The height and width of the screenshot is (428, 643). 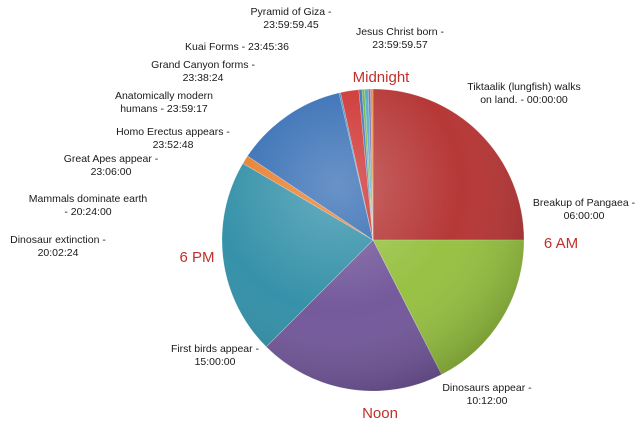 I want to click on clock-label-noon: Noon, so click(x=380, y=413).